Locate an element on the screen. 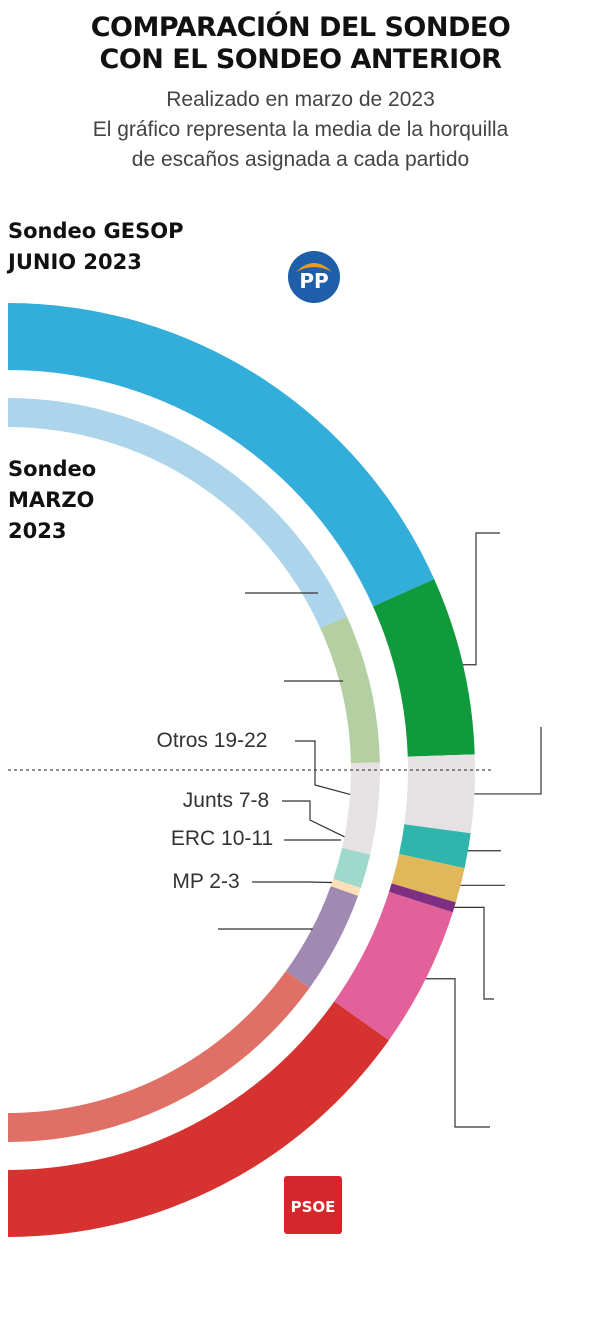 The image size is (601, 1320). leader-junio-sumar is located at coordinates (457, 1053).